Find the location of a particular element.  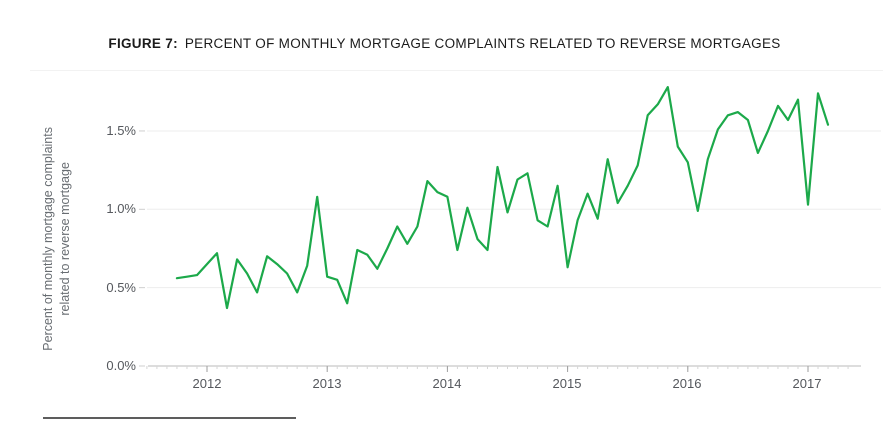

footnote-separator is located at coordinates (169, 418).